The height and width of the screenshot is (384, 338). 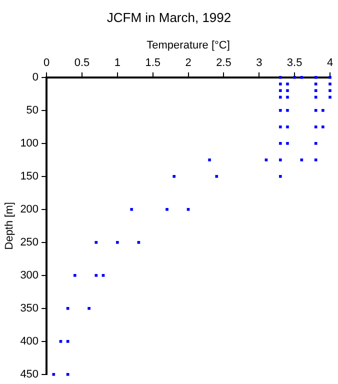 What do you see at coordinates (294, 62) in the screenshot?
I see `x-tick-label: 3.5` at bounding box center [294, 62].